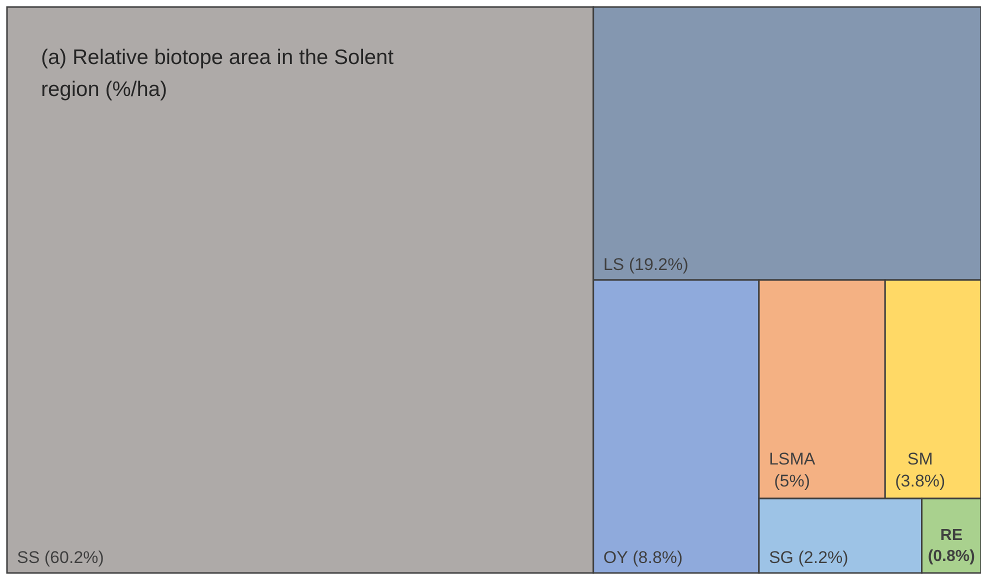 This screenshot has height=574, width=981. I want to click on category-label: SS, so click(28, 557).